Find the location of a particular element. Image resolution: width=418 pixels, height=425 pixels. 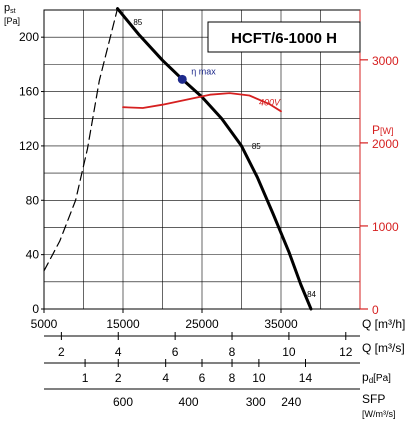

series-power-line is located at coordinates (202, 102).